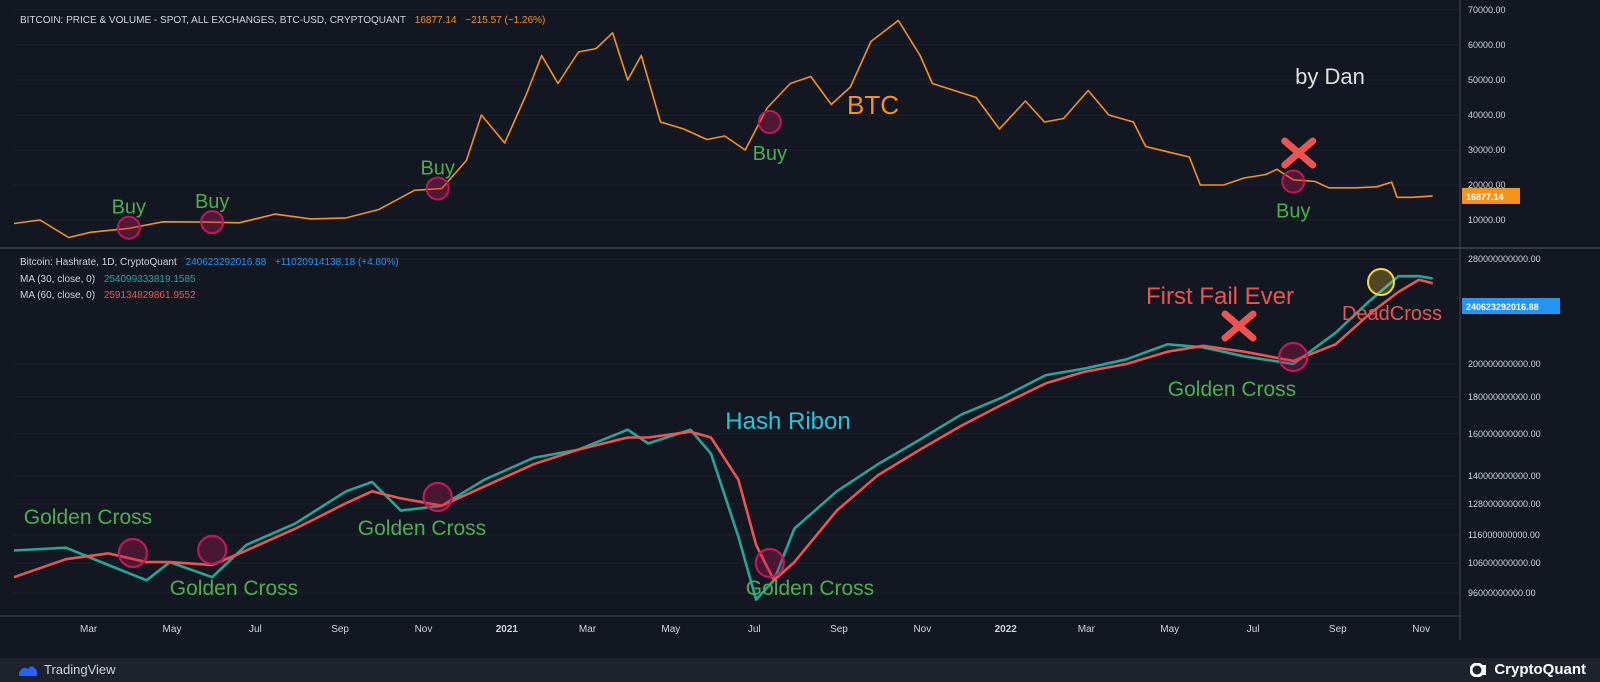 This screenshot has height=682, width=1600. Describe the element at coordinates (1487, 150) in the screenshot. I see `top-y-tick-label: 30000.00` at that location.